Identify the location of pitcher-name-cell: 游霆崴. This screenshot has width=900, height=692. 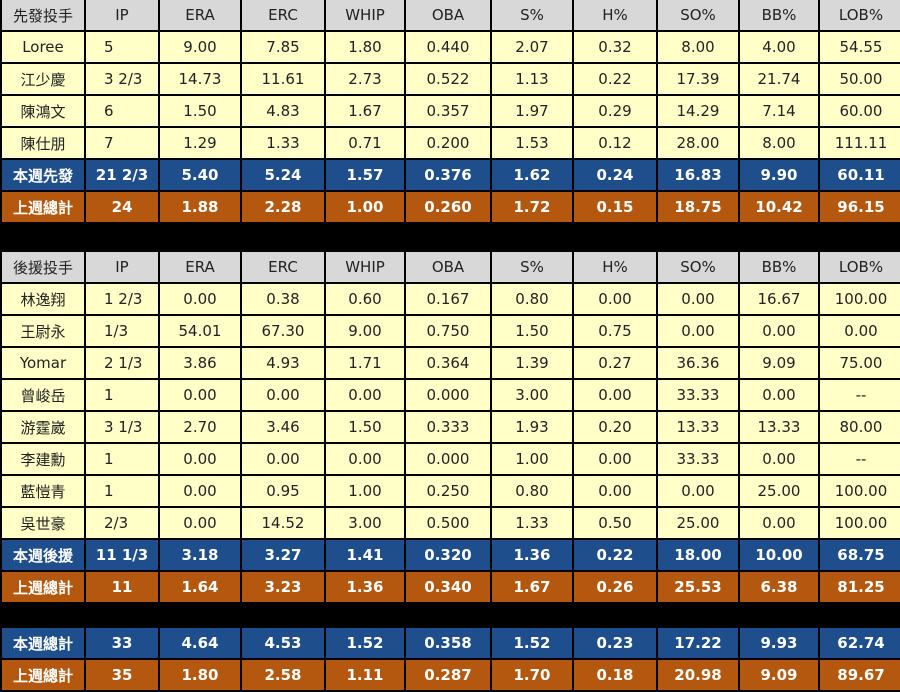
(43, 428).